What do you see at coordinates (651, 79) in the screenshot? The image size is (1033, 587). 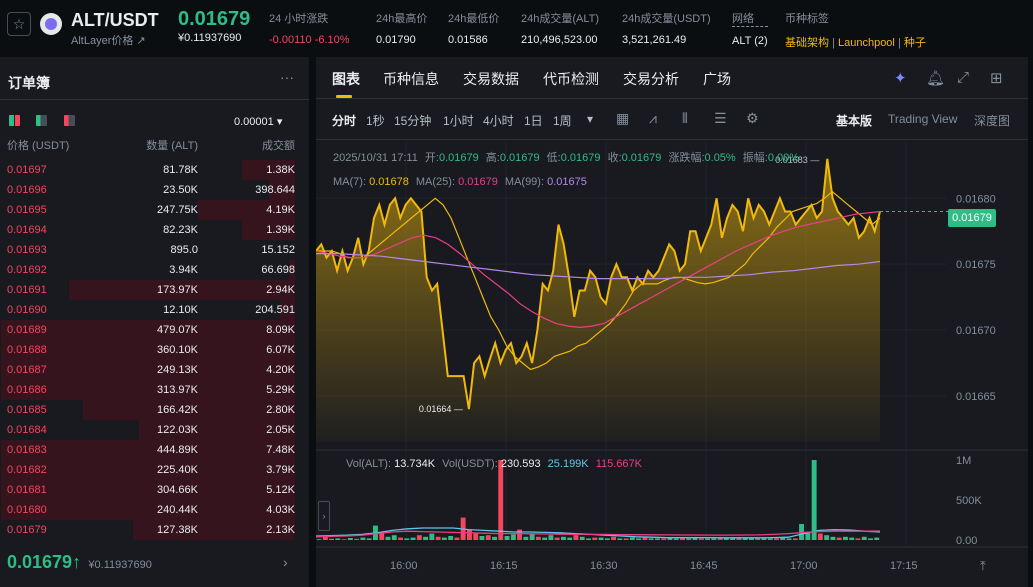 I see `tab-trade-analysis: 交易分析` at bounding box center [651, 79].